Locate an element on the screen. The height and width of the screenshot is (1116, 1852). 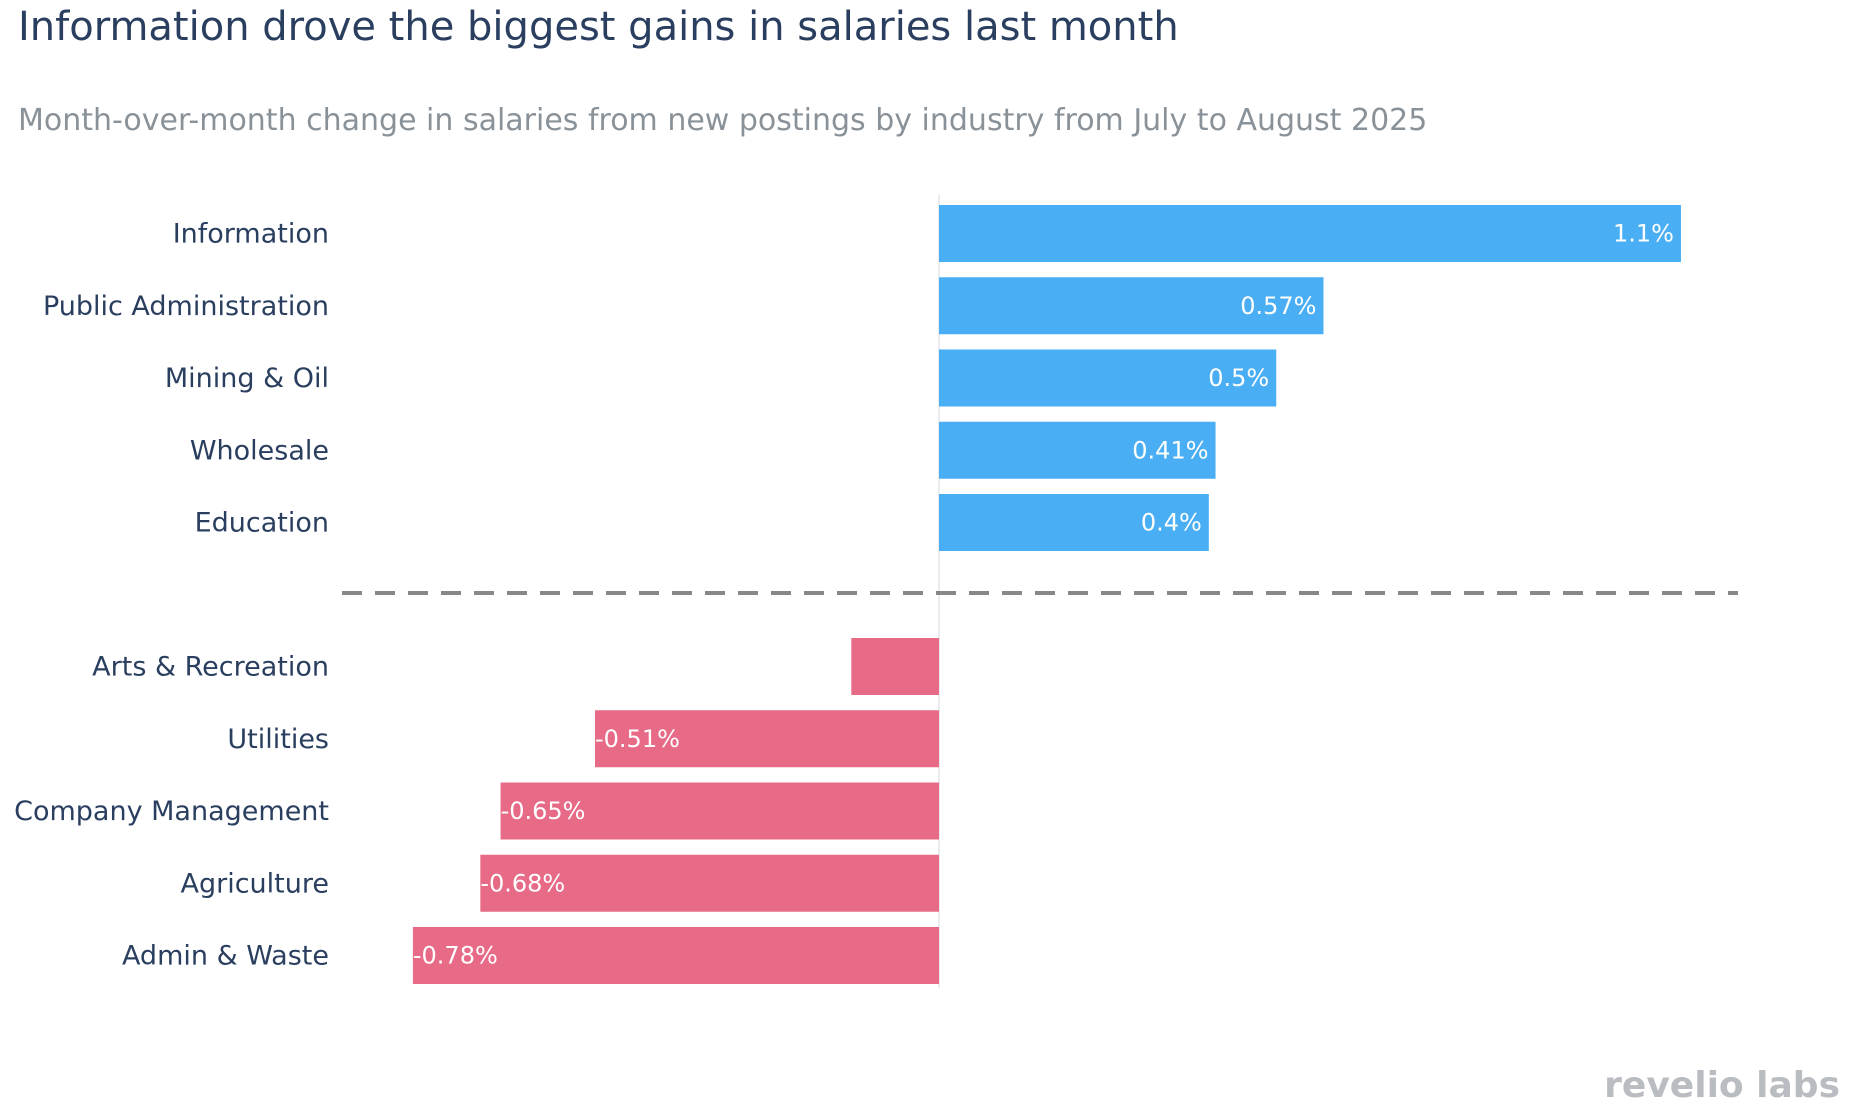
bar-value-label: 1.1% is located at coordinates (1643, 234).